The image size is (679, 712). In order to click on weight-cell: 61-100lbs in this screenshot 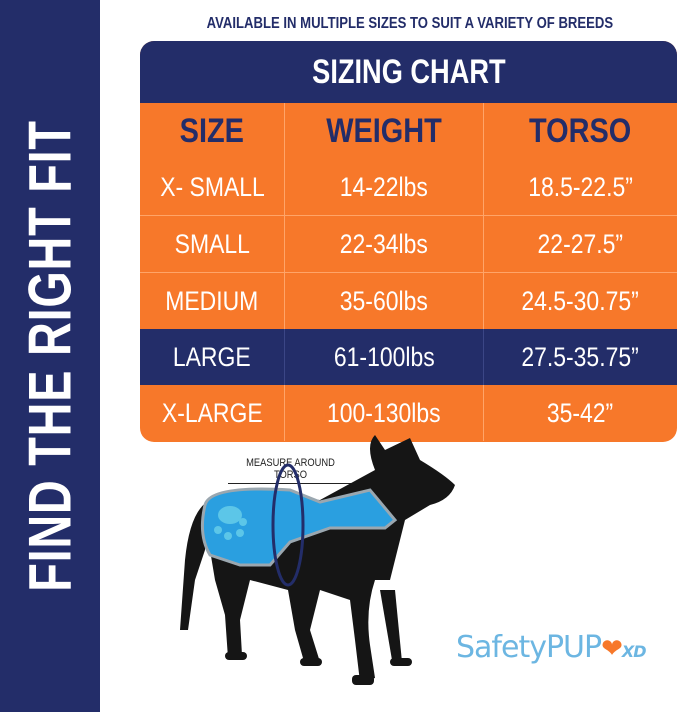, I will do `click(384, 356)`.